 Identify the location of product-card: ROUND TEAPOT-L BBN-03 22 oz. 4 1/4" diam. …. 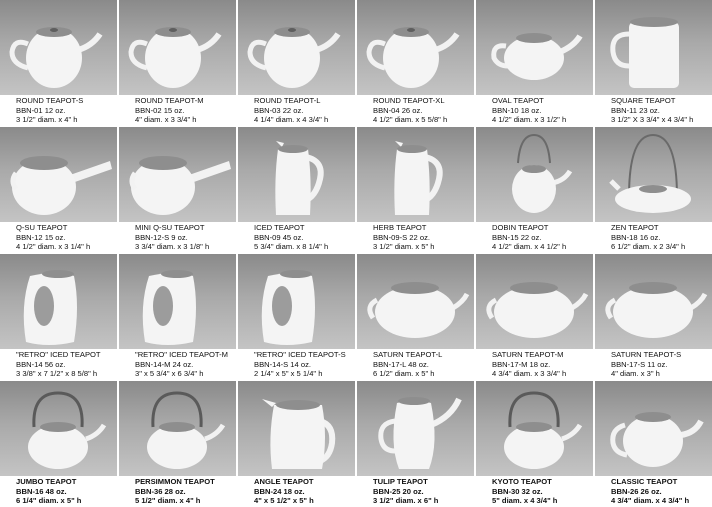
(296, 63).